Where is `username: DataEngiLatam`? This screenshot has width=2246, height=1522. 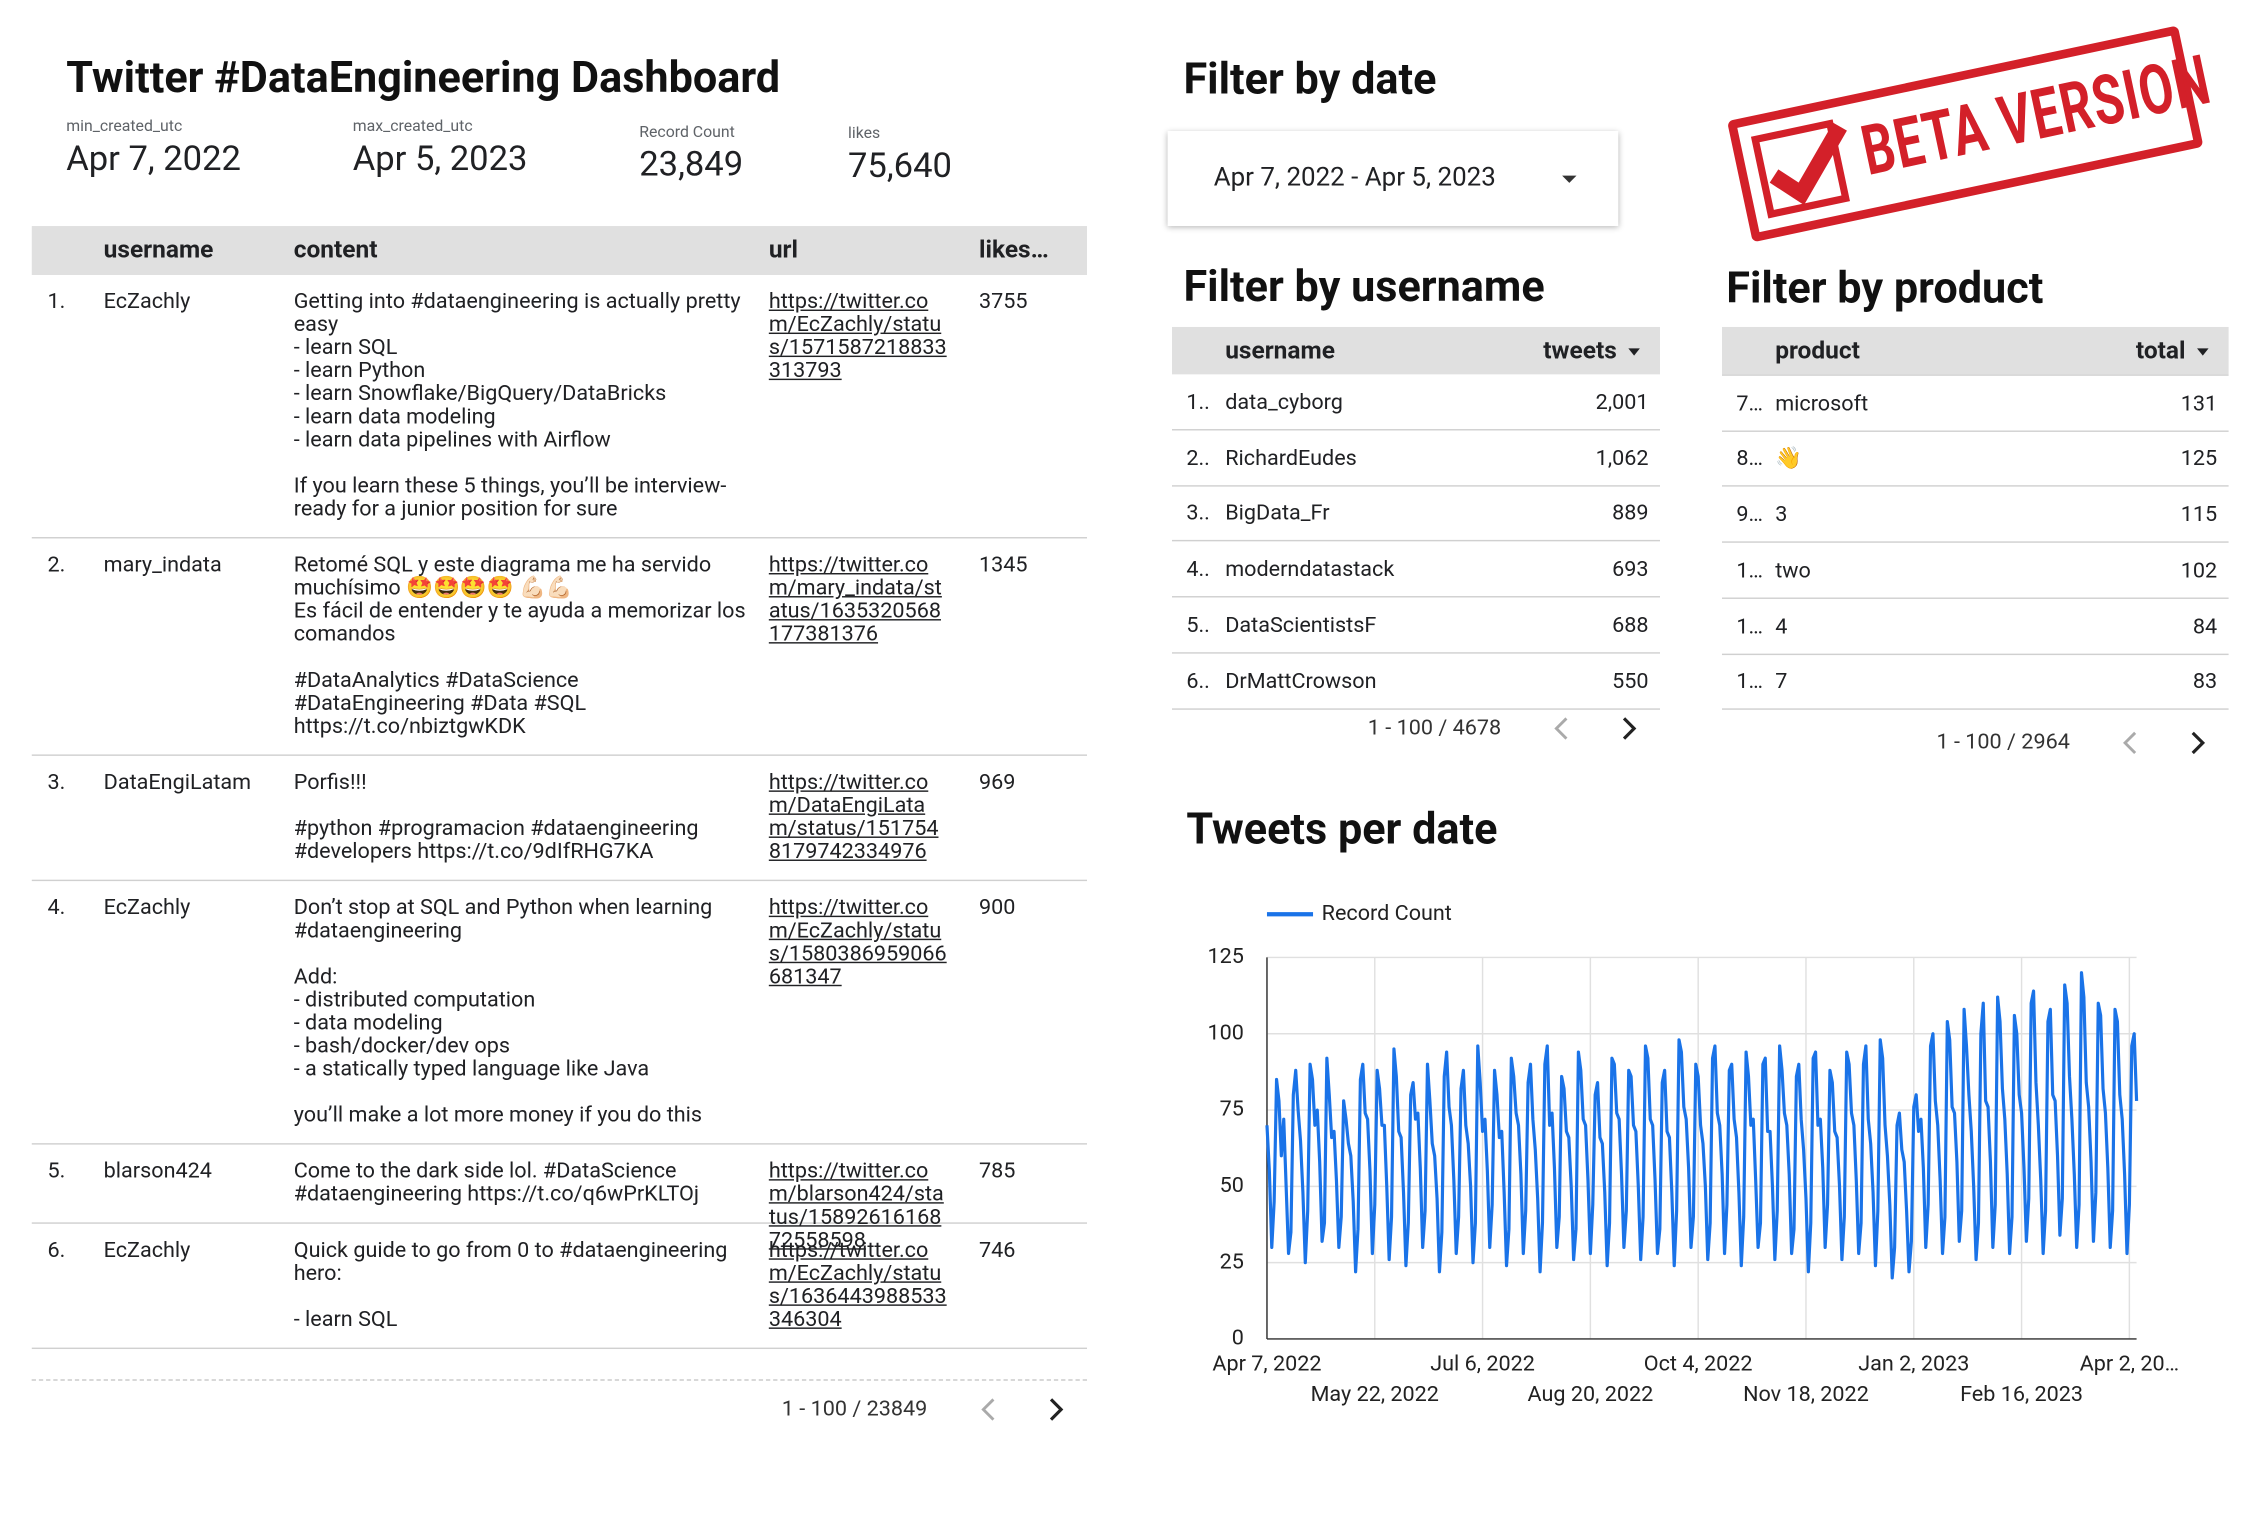
username: DataEngiLatam is located at coordinates (177, 781).